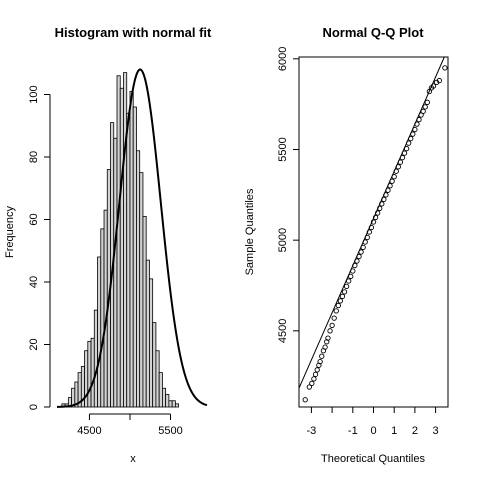  What do you see at coordinates (34, 157) in the screenshot?
I see `y-tick-label: 80` at bounding box center [34, 157].